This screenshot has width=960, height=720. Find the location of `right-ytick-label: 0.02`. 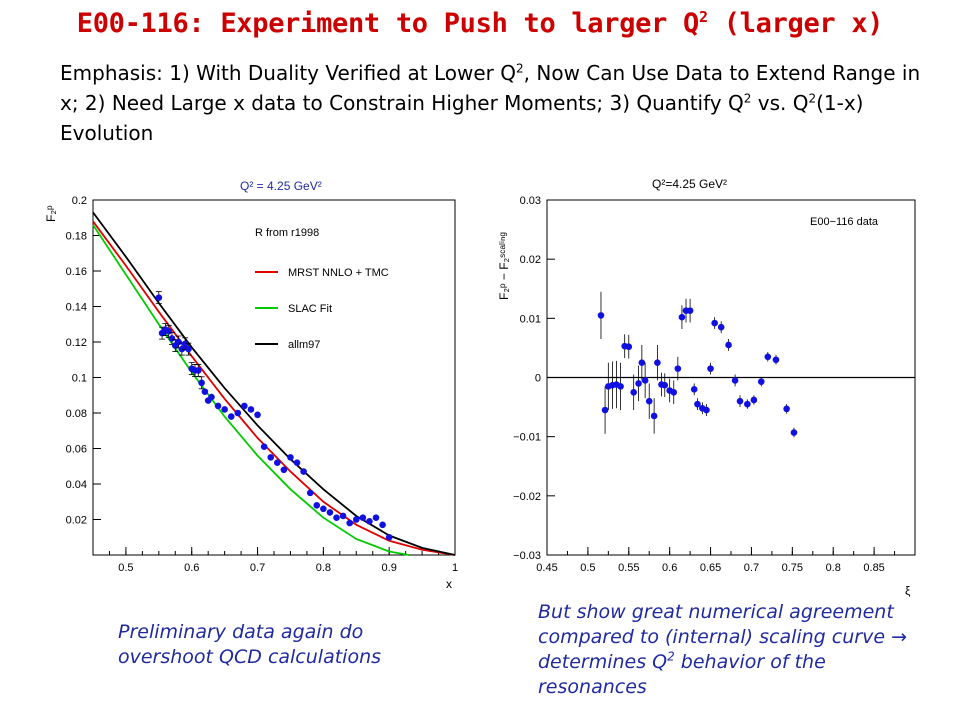

right-ytick-label: 0.02 is located at coordinates (530, 260).